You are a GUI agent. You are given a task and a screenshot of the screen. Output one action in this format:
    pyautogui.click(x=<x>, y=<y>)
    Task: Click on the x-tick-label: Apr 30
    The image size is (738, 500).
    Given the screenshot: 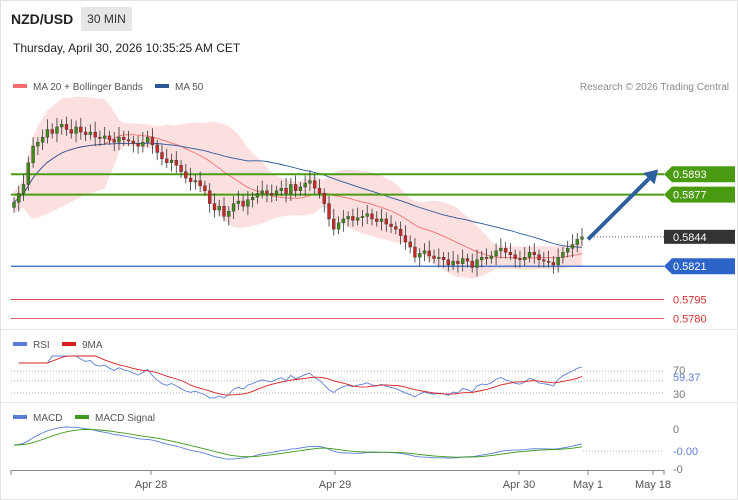 What is the action you would take?
    pyautogui.click(x=519, y=485)
    